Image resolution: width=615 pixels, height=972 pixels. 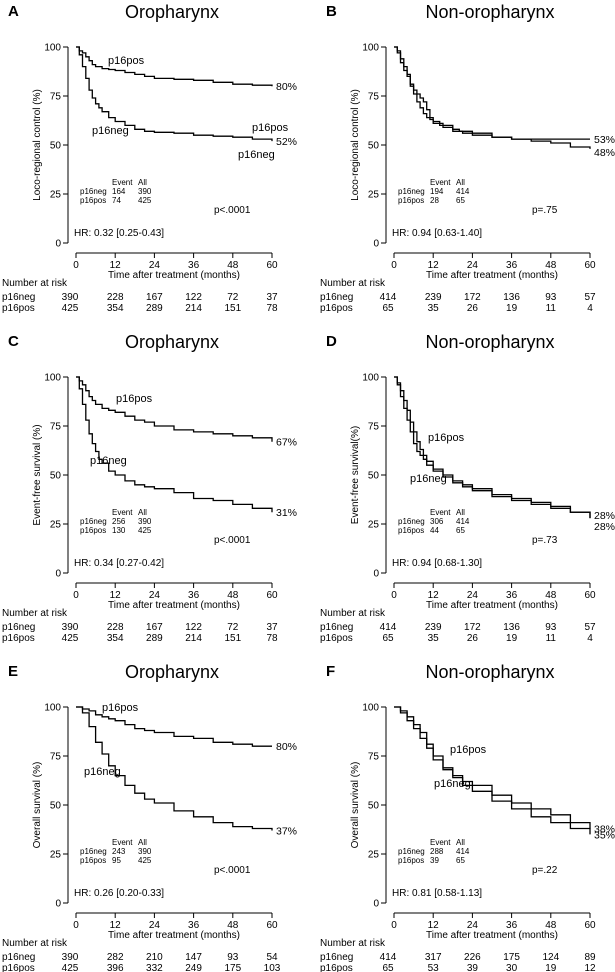 I want to click on panel-e-y-tick-label: 75, so click(x=56, y=757).